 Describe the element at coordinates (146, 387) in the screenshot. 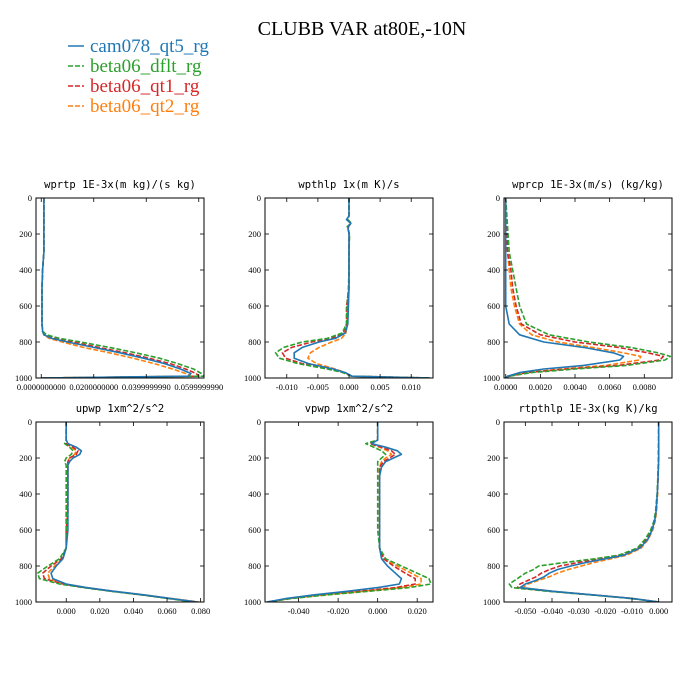

I see `x-tick-label: 0.0399999990` at that location.